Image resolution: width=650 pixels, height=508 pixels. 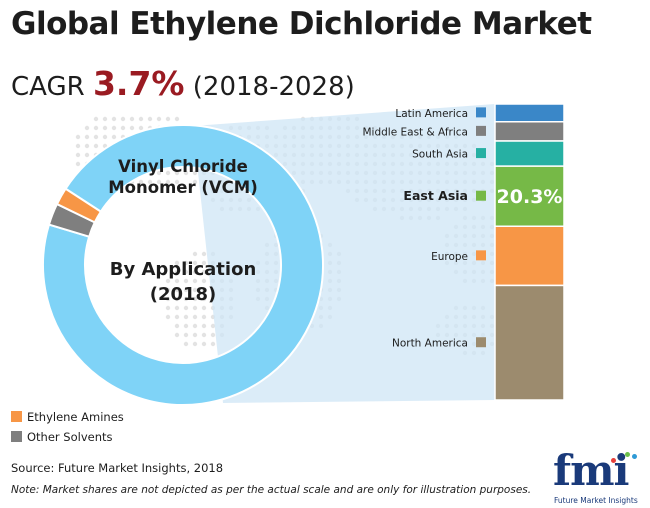 I want to click on bar-key-swatch-south-asia, so click(x=481, y=153).